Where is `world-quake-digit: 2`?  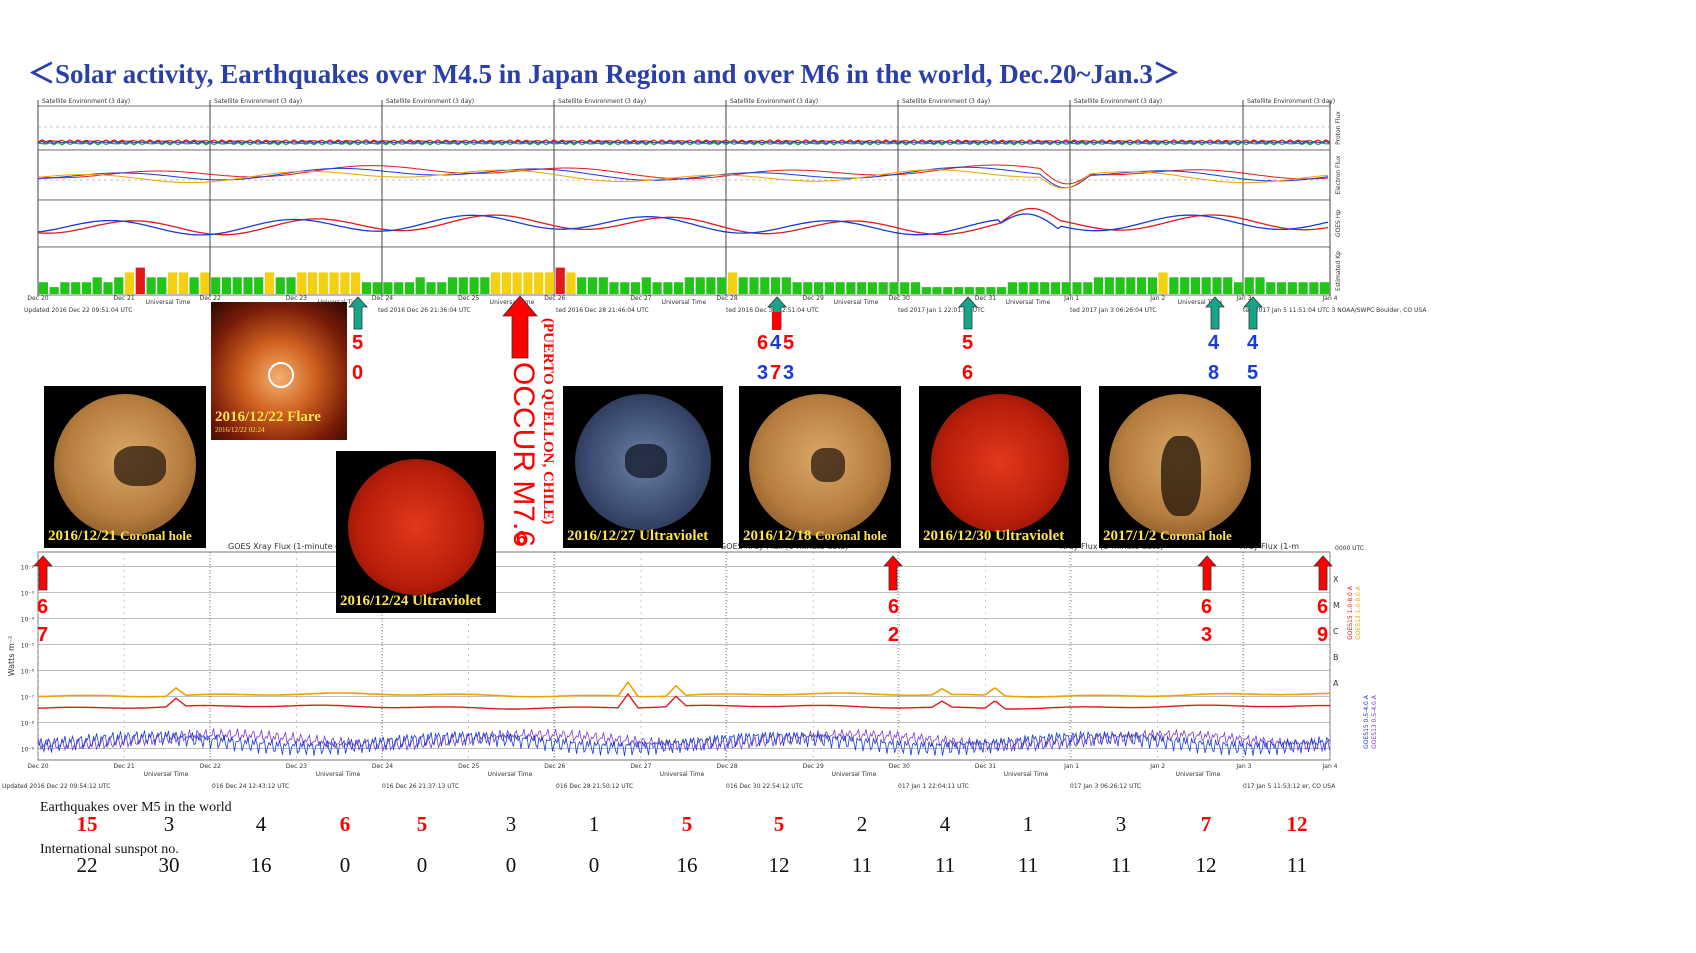
world-quake-digit: 2 is located at coordinates (894, 635).